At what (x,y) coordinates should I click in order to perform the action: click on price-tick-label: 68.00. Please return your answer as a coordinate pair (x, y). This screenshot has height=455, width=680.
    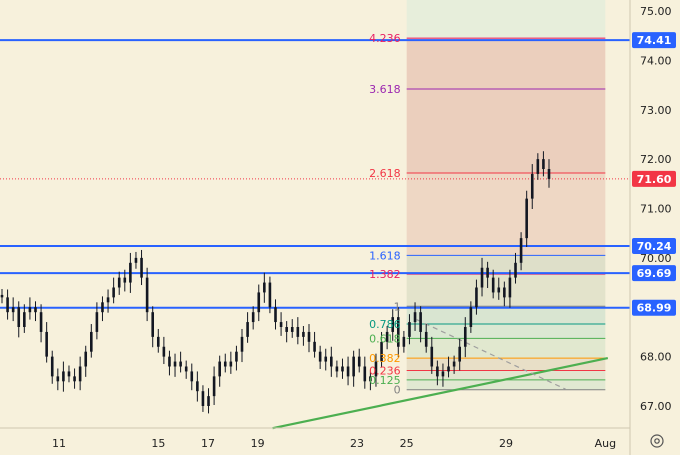
    Looking at the image, I should click on (656, 357).